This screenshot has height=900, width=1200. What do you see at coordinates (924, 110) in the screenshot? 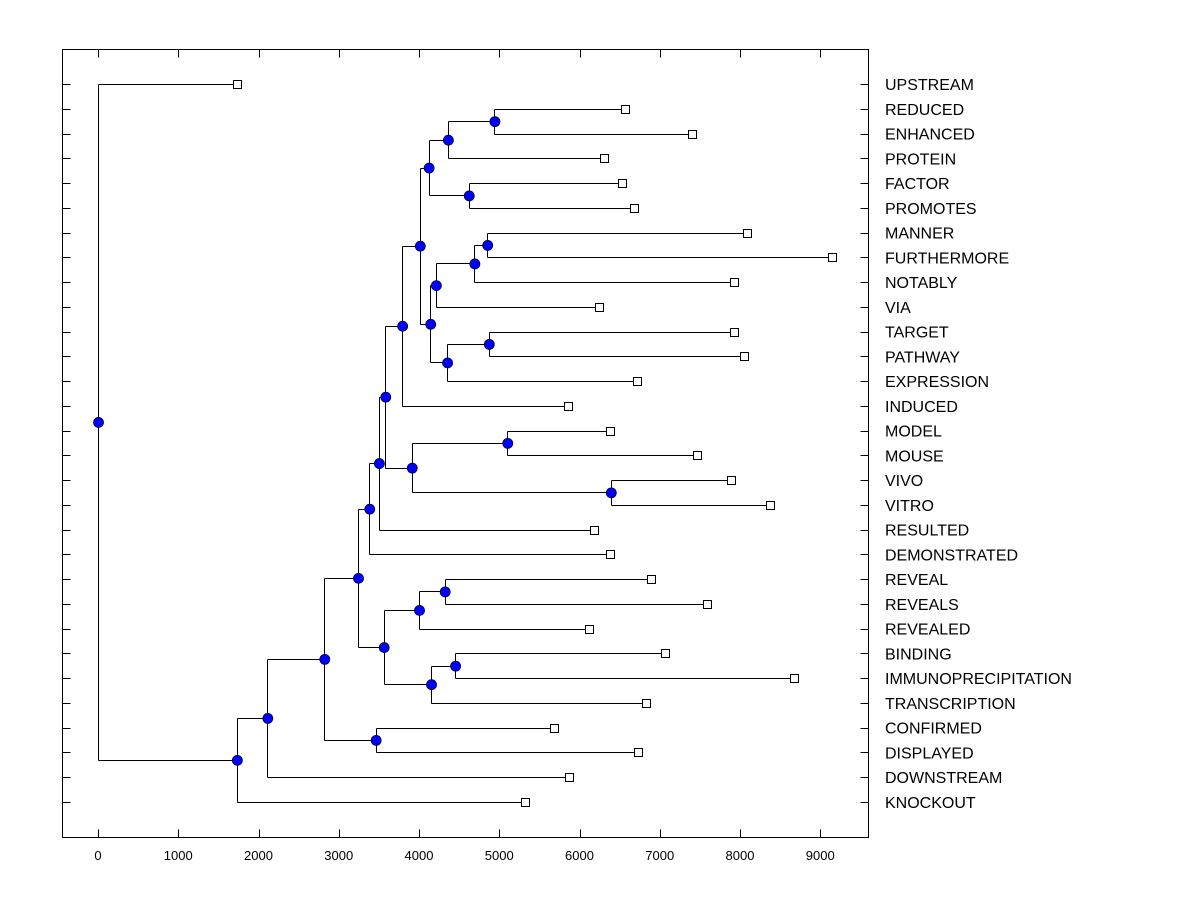
I see `leaf-label: REDUCED` at bounding box center [924, 110].